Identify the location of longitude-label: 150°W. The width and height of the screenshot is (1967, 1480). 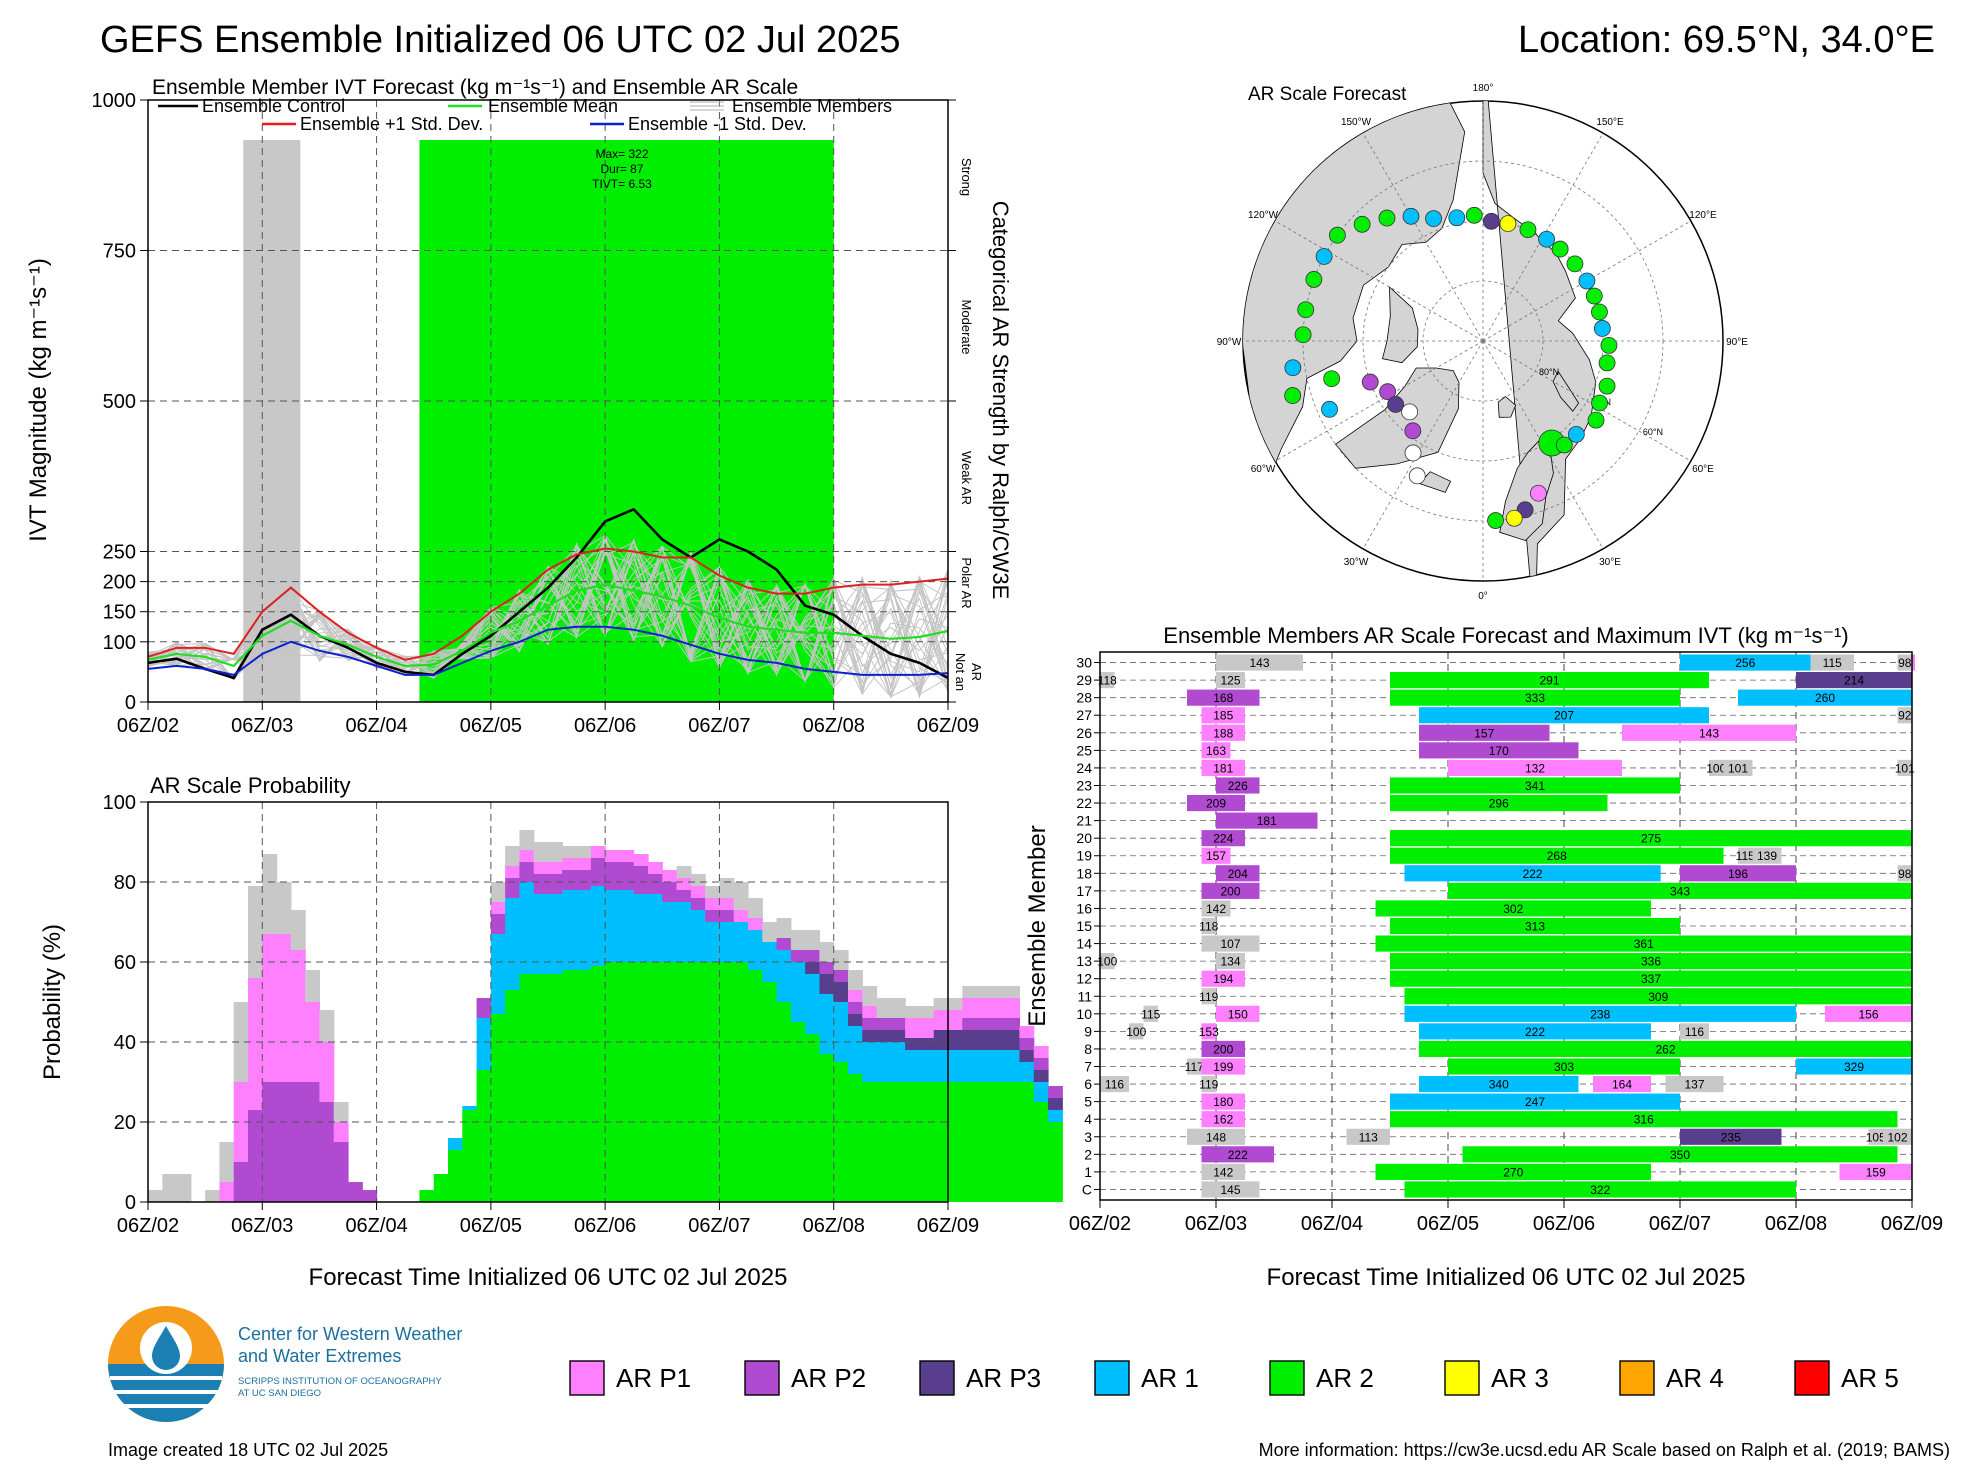
(1356, 122).